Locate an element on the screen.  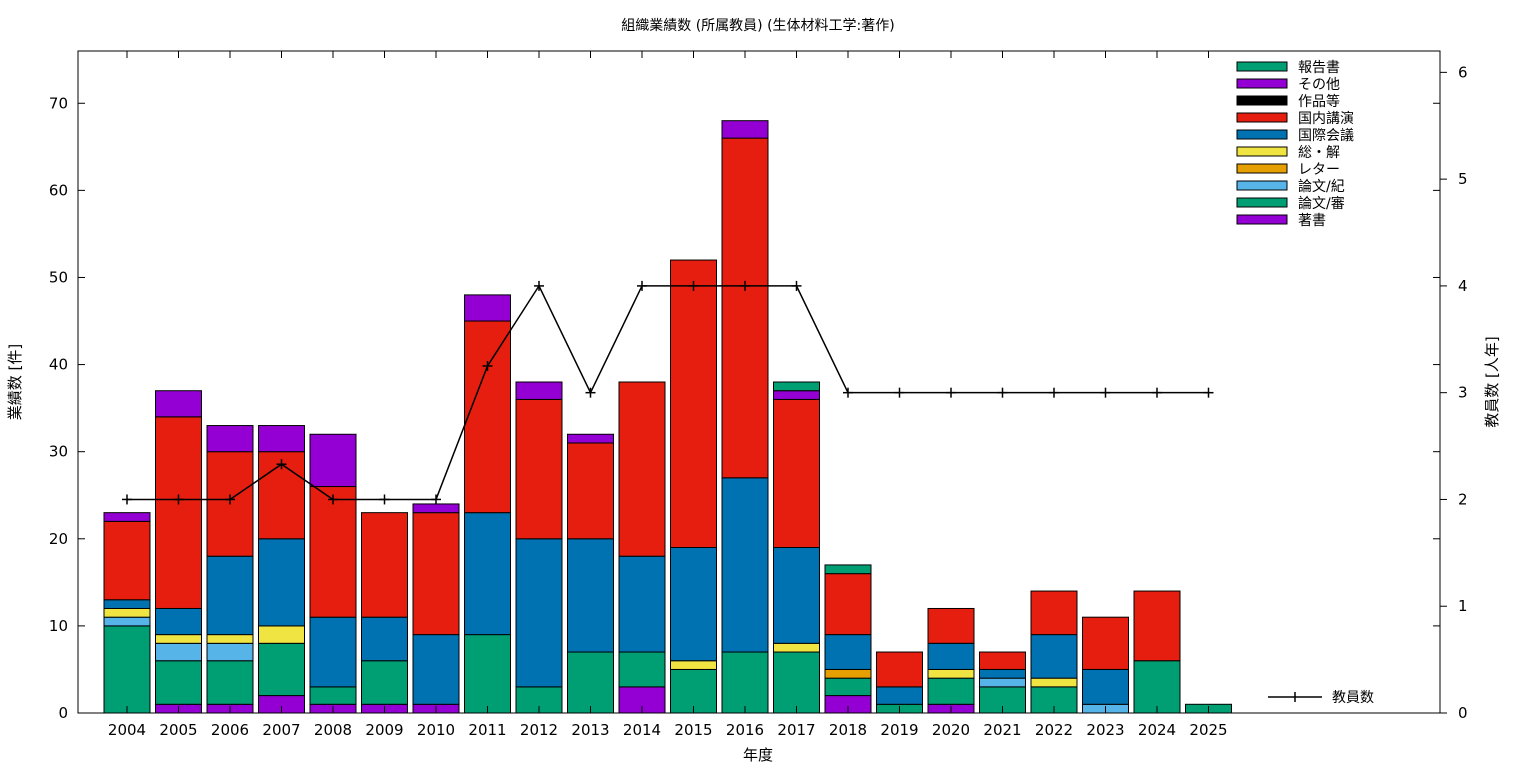
y-tick-label: 60 is located at coordinates (58, 190).